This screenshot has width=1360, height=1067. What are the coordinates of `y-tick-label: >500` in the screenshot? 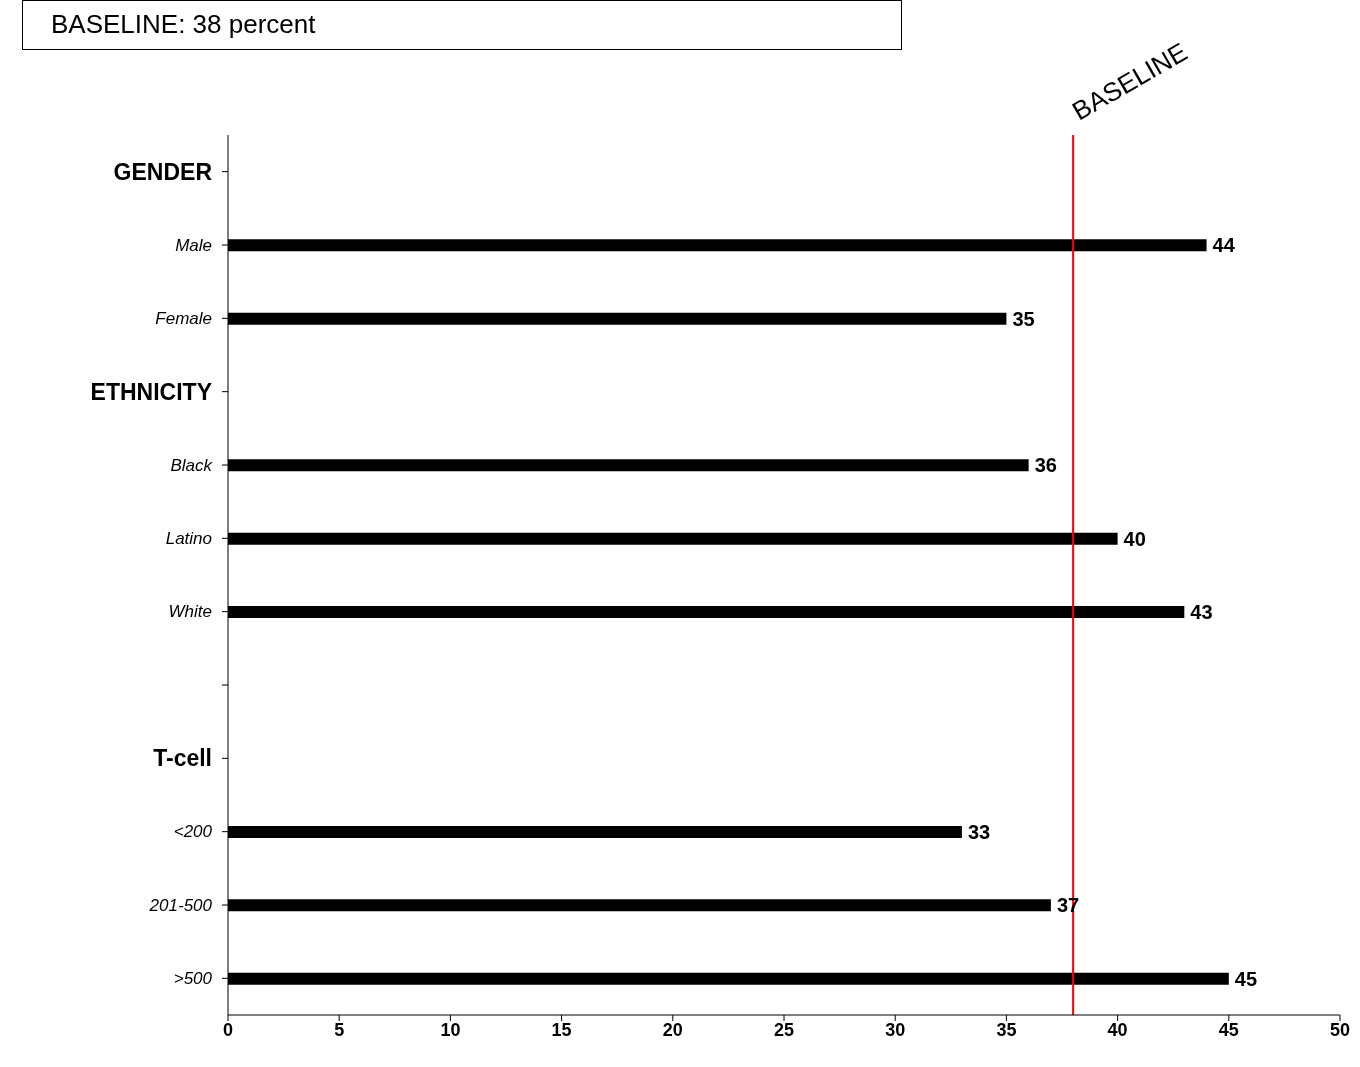 It's located at (193, 978).